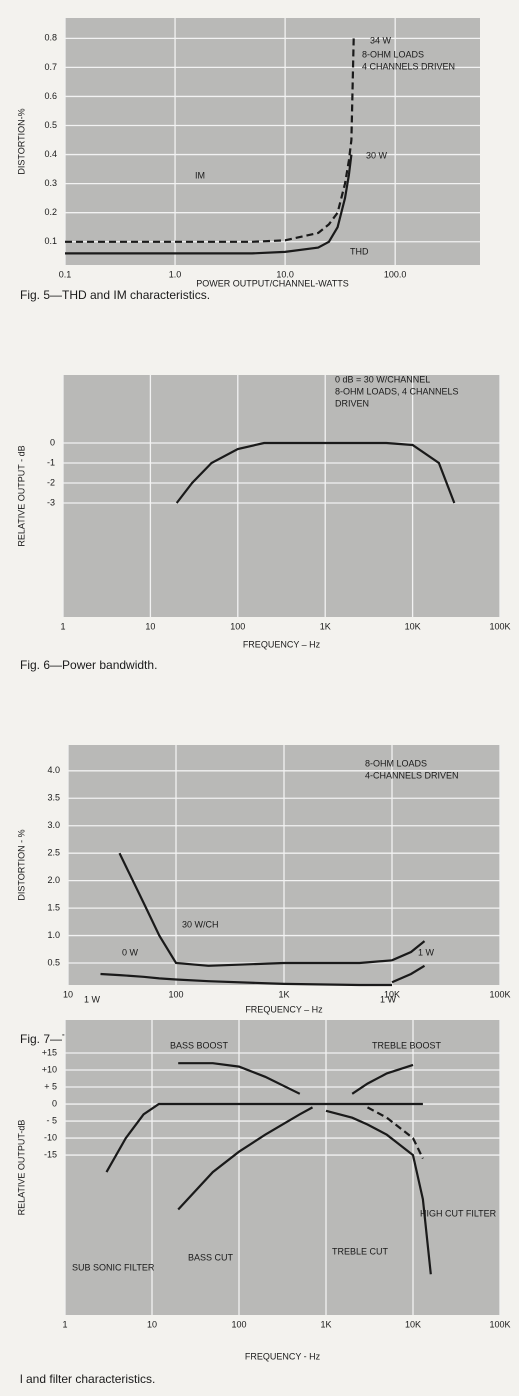 The height and width of the screenshot is (1396, 519). What do you see at coordinates (381, 40) in the screenshot?
I see `annotation: 34 W` at bounding box center [381, 40].